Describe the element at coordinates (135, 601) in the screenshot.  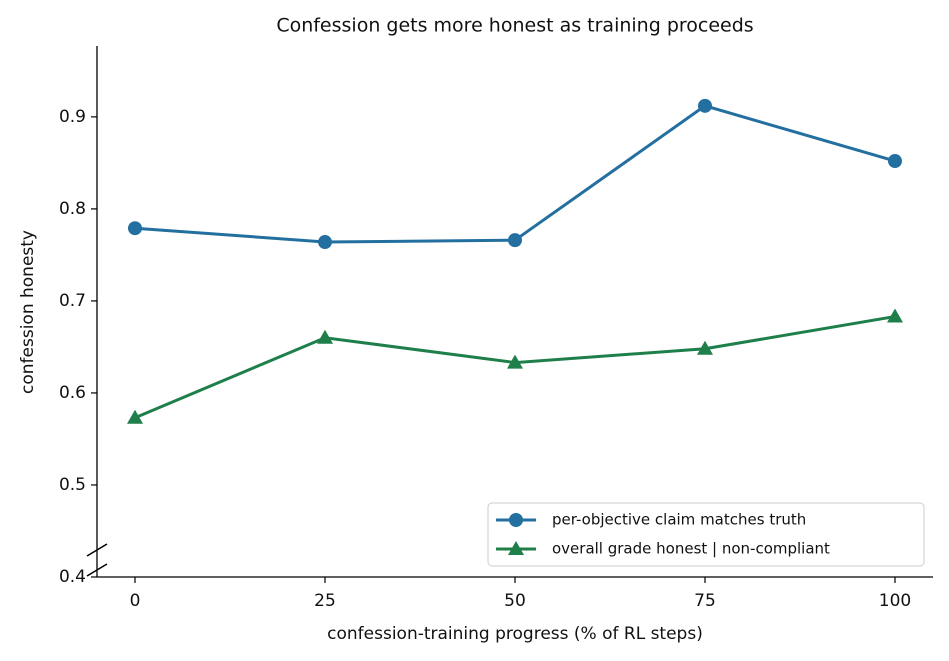
I see `x-tick-label: 0` at that location.